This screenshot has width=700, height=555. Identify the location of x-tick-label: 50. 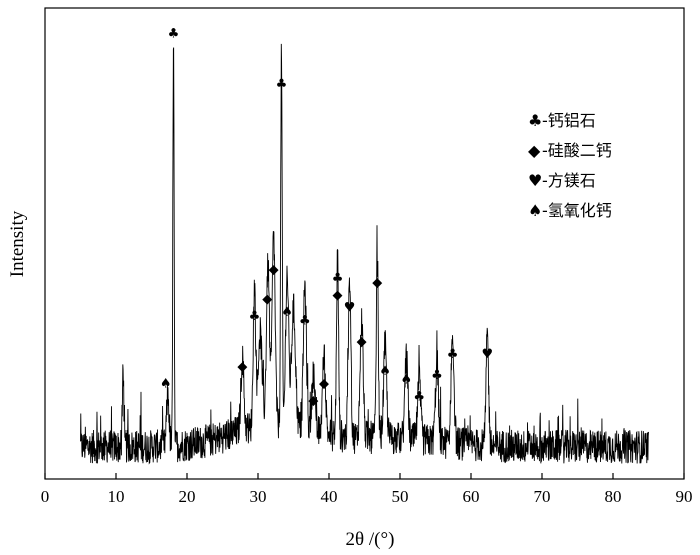
(400, 496).